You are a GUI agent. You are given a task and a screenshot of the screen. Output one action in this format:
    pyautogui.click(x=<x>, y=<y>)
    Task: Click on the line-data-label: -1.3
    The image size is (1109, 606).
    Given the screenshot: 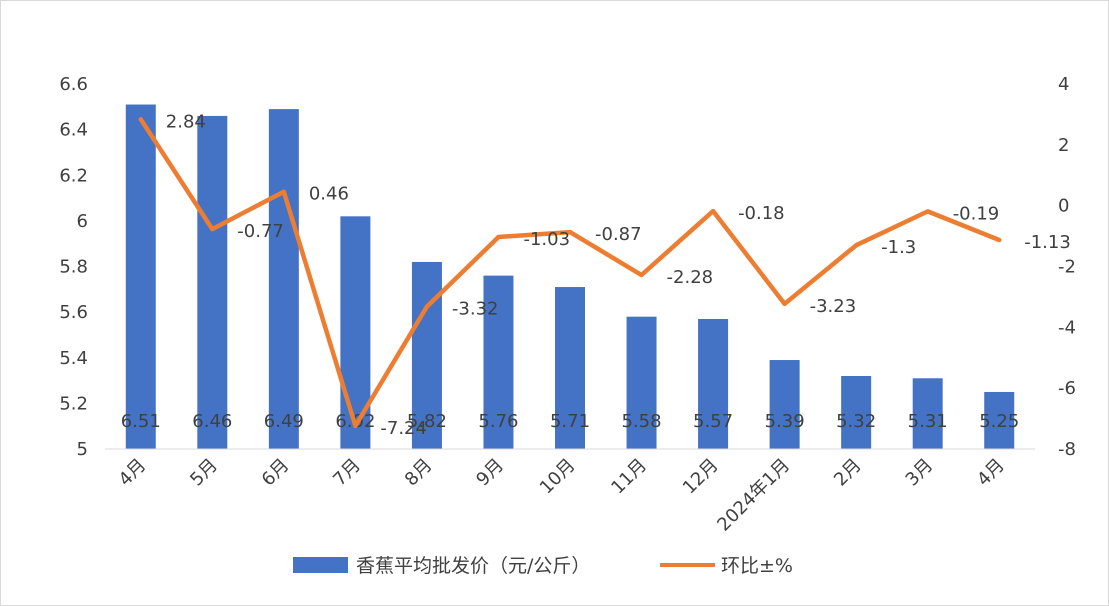 What is the action you would take?
    pyautogui.click(x=898, y=247)
    